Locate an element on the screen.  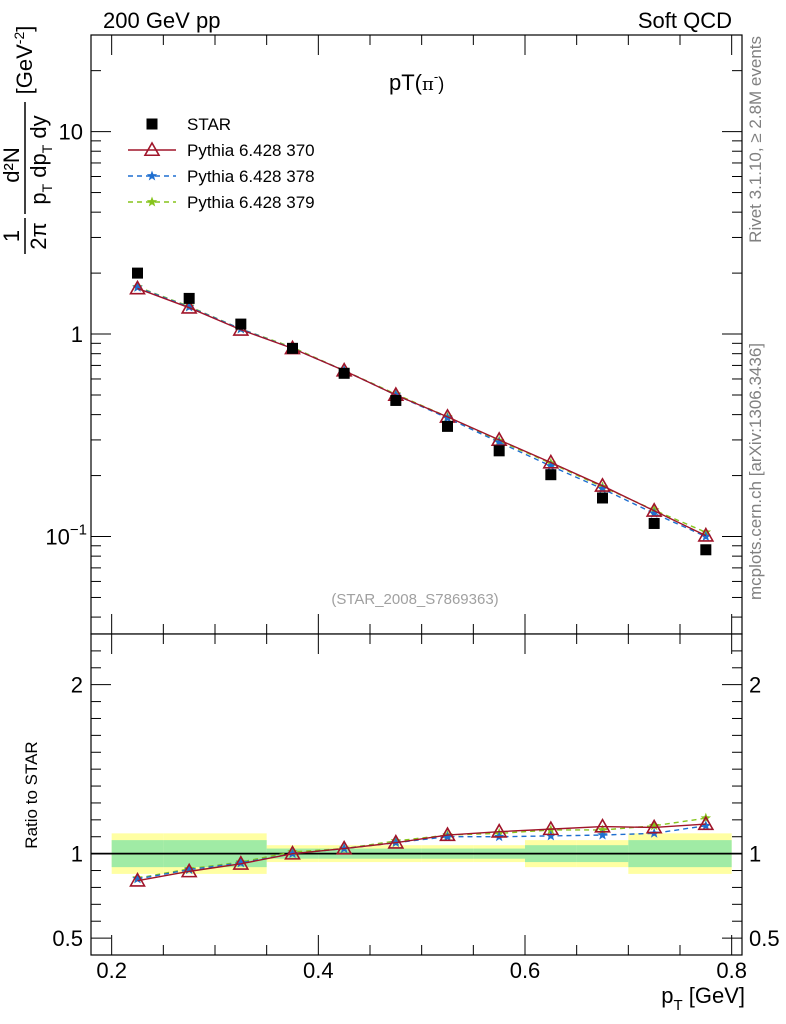
x-tick-label: 0.6 is located at coordinates (525, 970).